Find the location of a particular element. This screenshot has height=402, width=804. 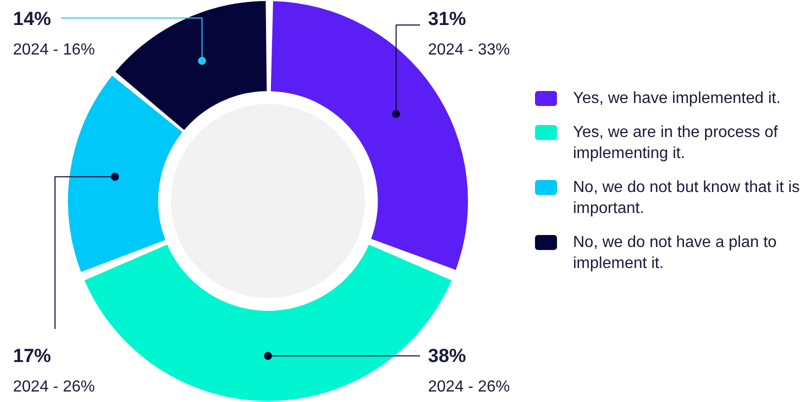

legend-label: Yes, we are in the process of implementing it. is located at coordinates (676, 143).